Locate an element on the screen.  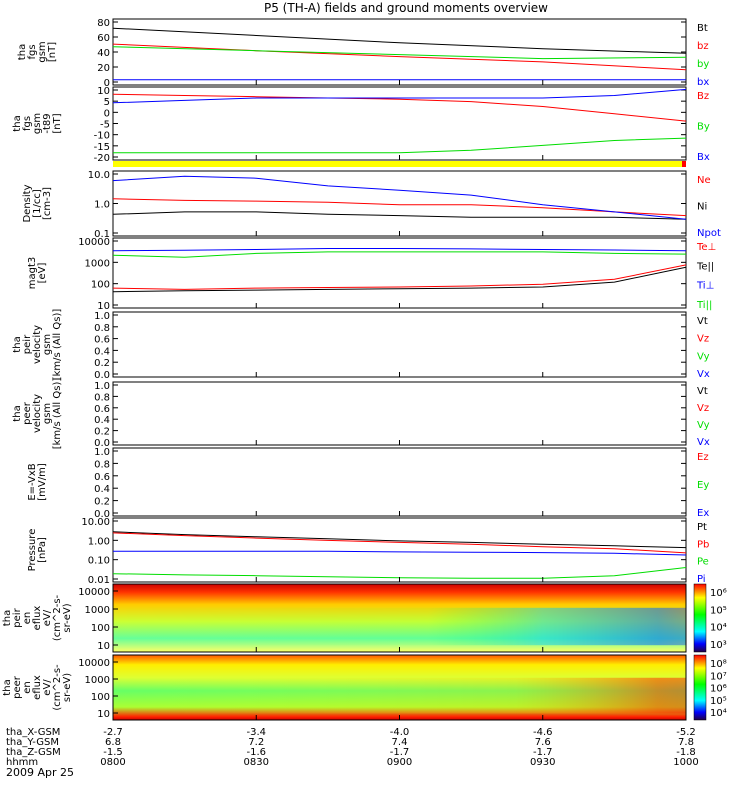
panel-7: 1.00.8 0.60.4 0.20.0 Ez Ey Ex E=-VxB[mV/m] is located at coordinates (368, 483).